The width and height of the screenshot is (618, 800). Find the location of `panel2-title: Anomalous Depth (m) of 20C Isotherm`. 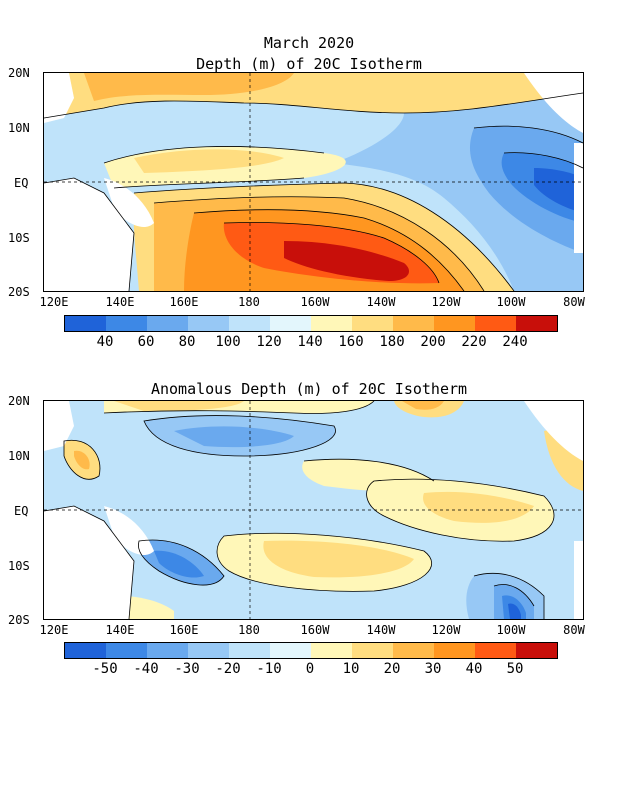

panel2-title: Anomalous Depth (m) of 20C Isotherm is located at coordinates (309, 389).